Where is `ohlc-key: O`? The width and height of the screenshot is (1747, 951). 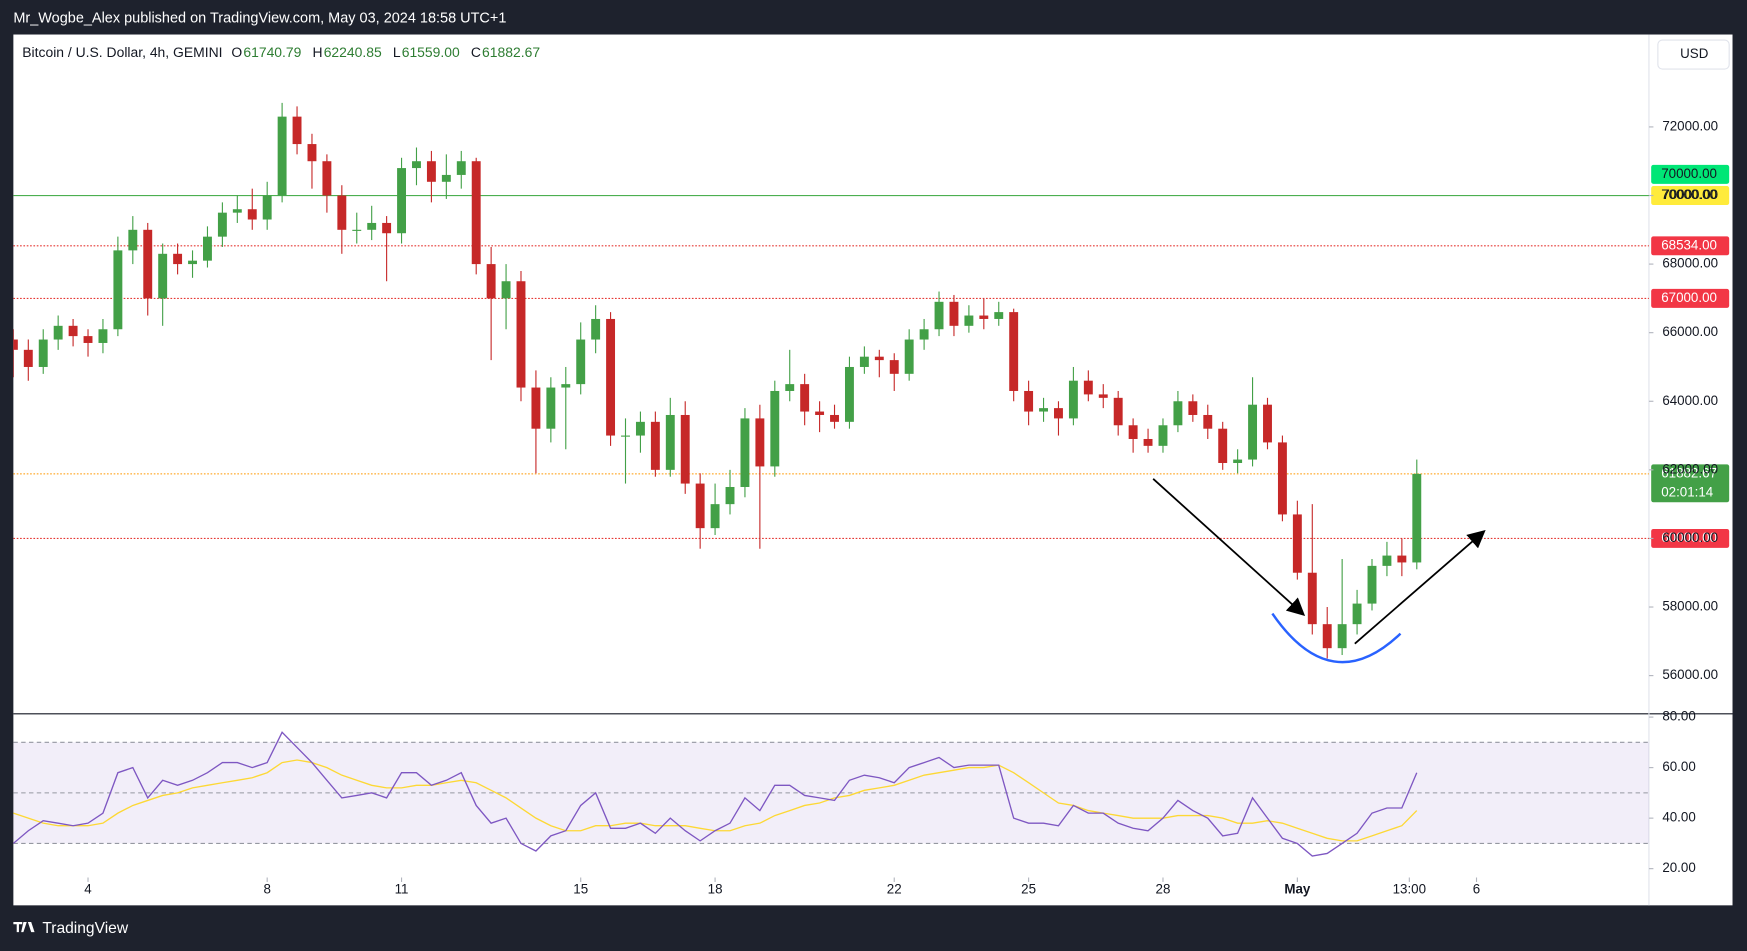 ohlc-key: O is located at coordinates (236, 52).